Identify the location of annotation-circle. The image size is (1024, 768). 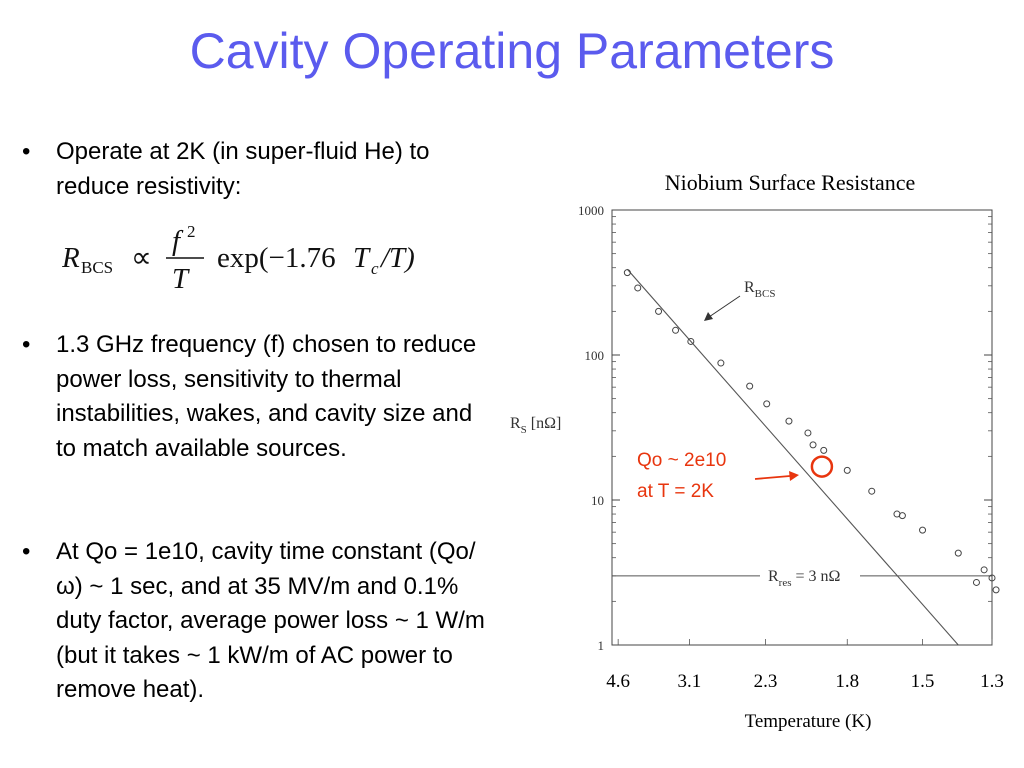
(822, 466).